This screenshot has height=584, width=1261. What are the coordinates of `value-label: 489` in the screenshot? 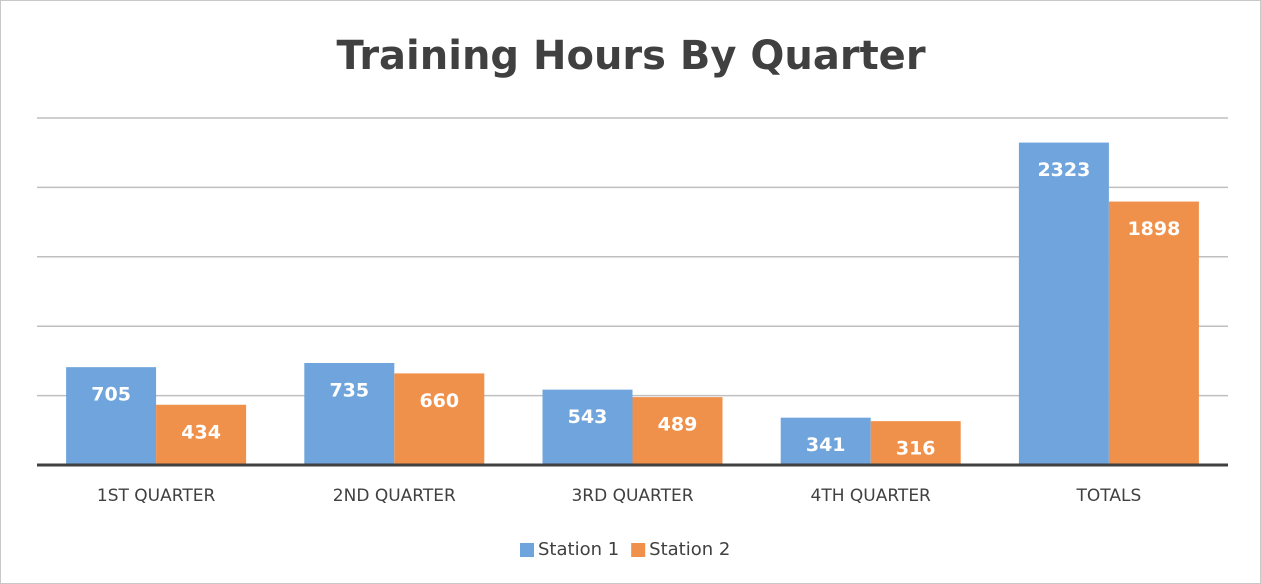 It's located at (678, 425).